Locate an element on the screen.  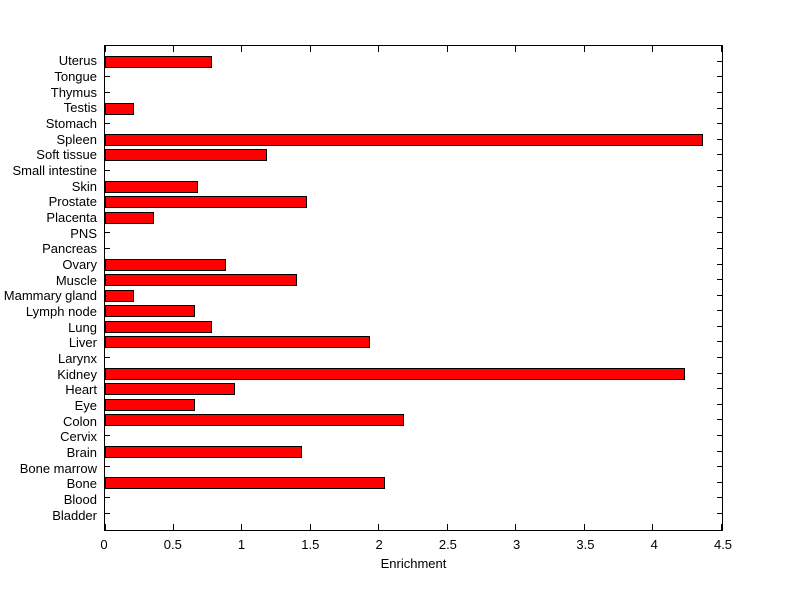
bar-testis is located at coordinates (119, 108).